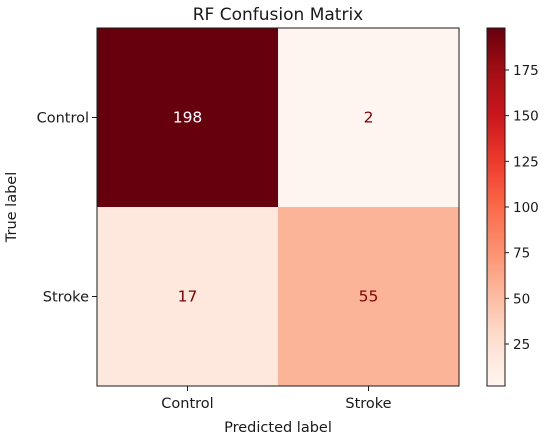  I want to click on colorbar-tick-label: 25, so click(521, 345).